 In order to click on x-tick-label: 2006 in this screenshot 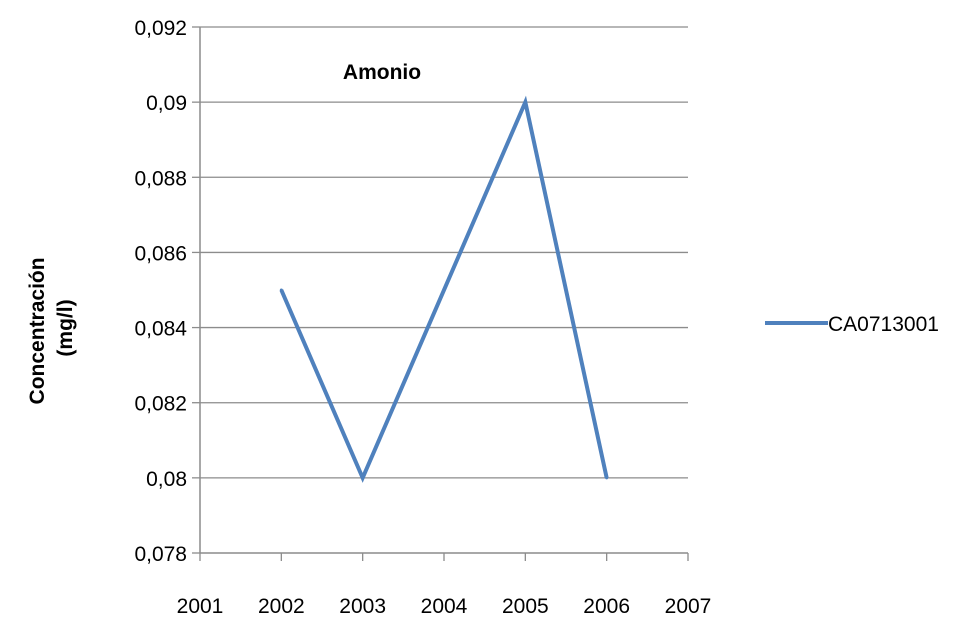, I will do `click(606, 606)`.